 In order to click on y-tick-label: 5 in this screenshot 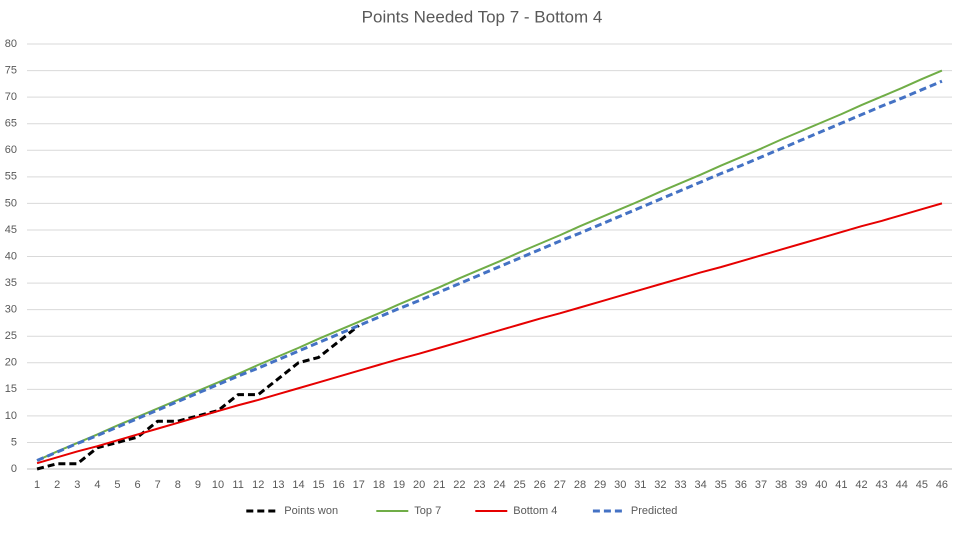, I will do `click(14, 442)`.